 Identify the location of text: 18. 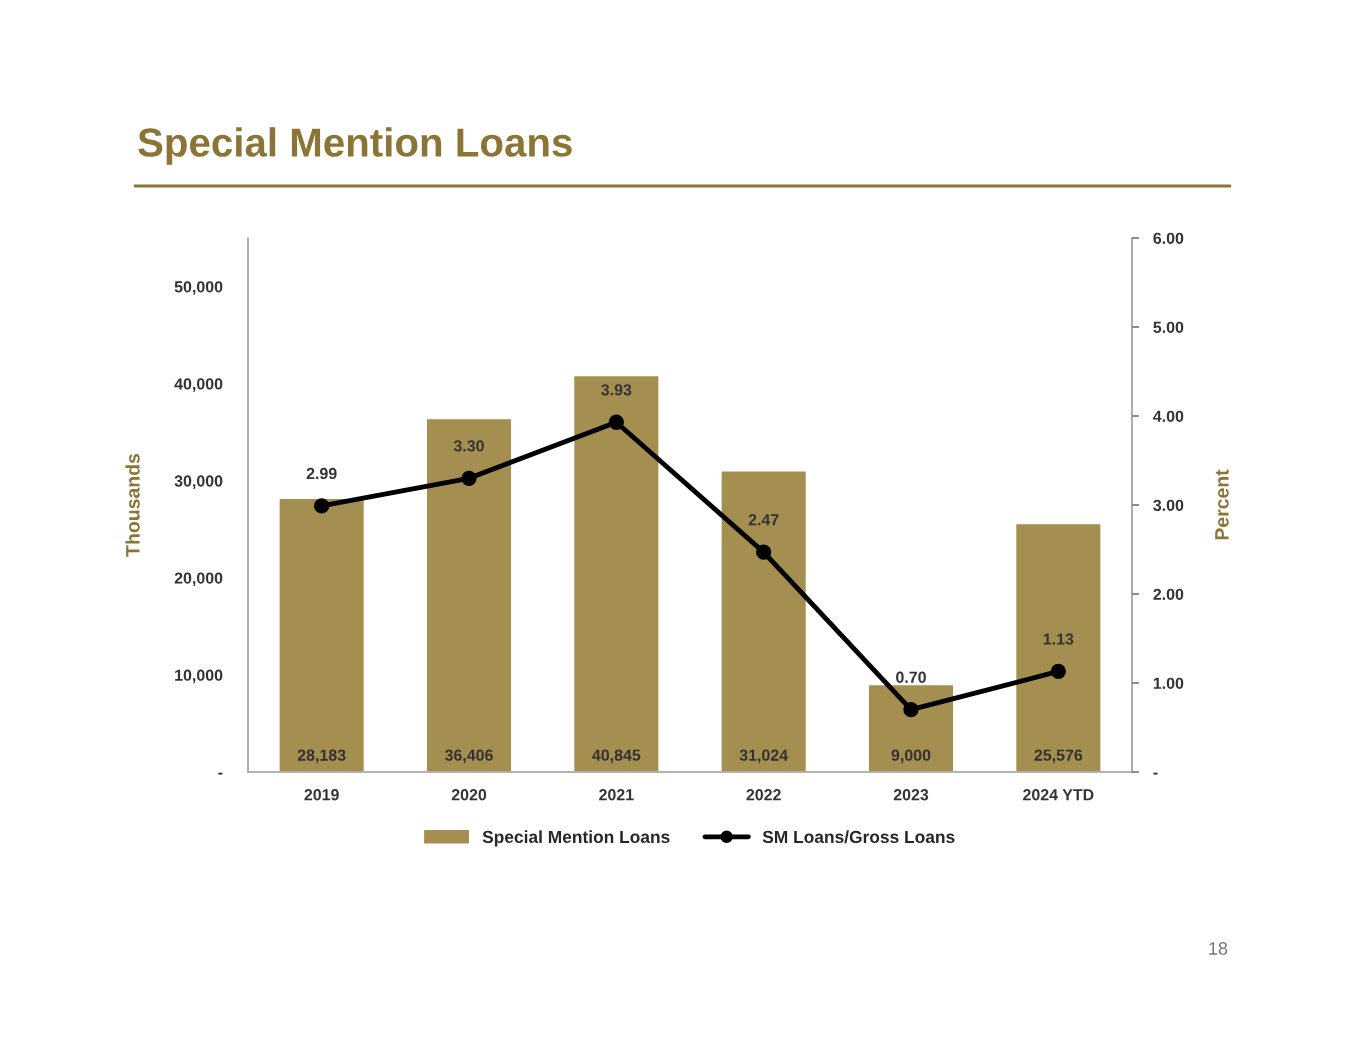
(1218, 948).